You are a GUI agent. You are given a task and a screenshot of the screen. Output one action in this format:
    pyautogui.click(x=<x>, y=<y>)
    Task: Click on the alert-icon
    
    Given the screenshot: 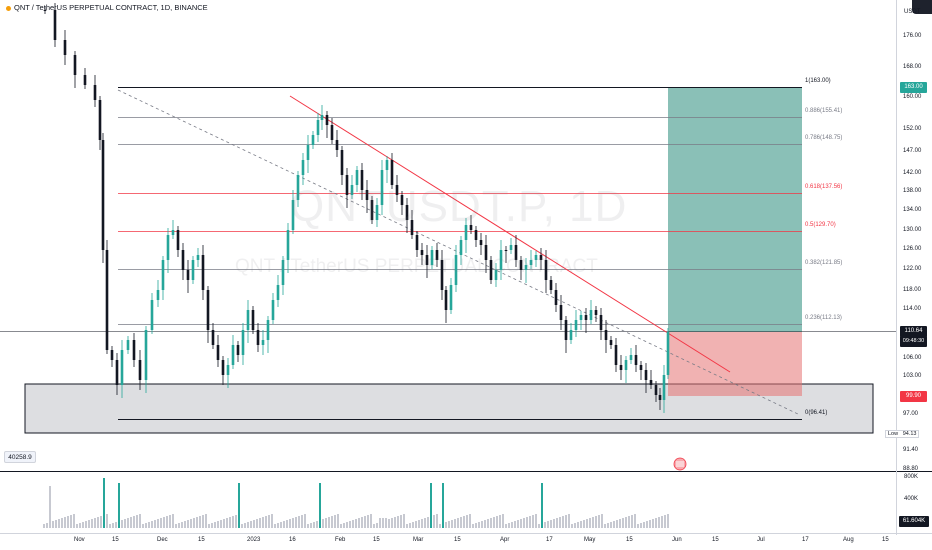 What is the action you would take?
    pyautogui.click(x=680, y=464)
    